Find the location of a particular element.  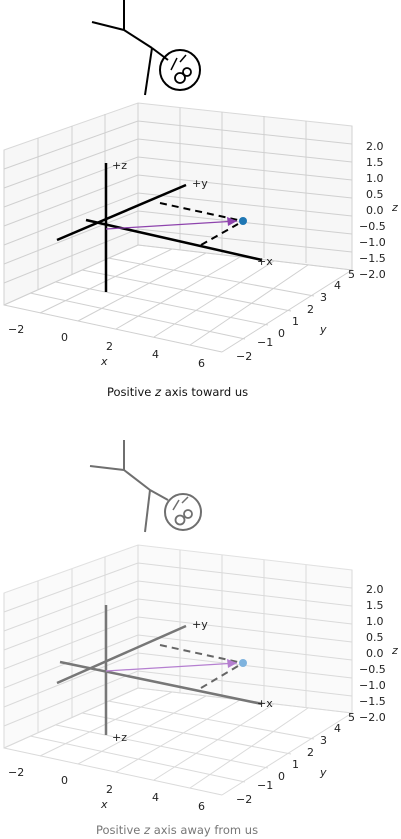

caption-suffix: axis away from us is located at coordinates (204, 830).